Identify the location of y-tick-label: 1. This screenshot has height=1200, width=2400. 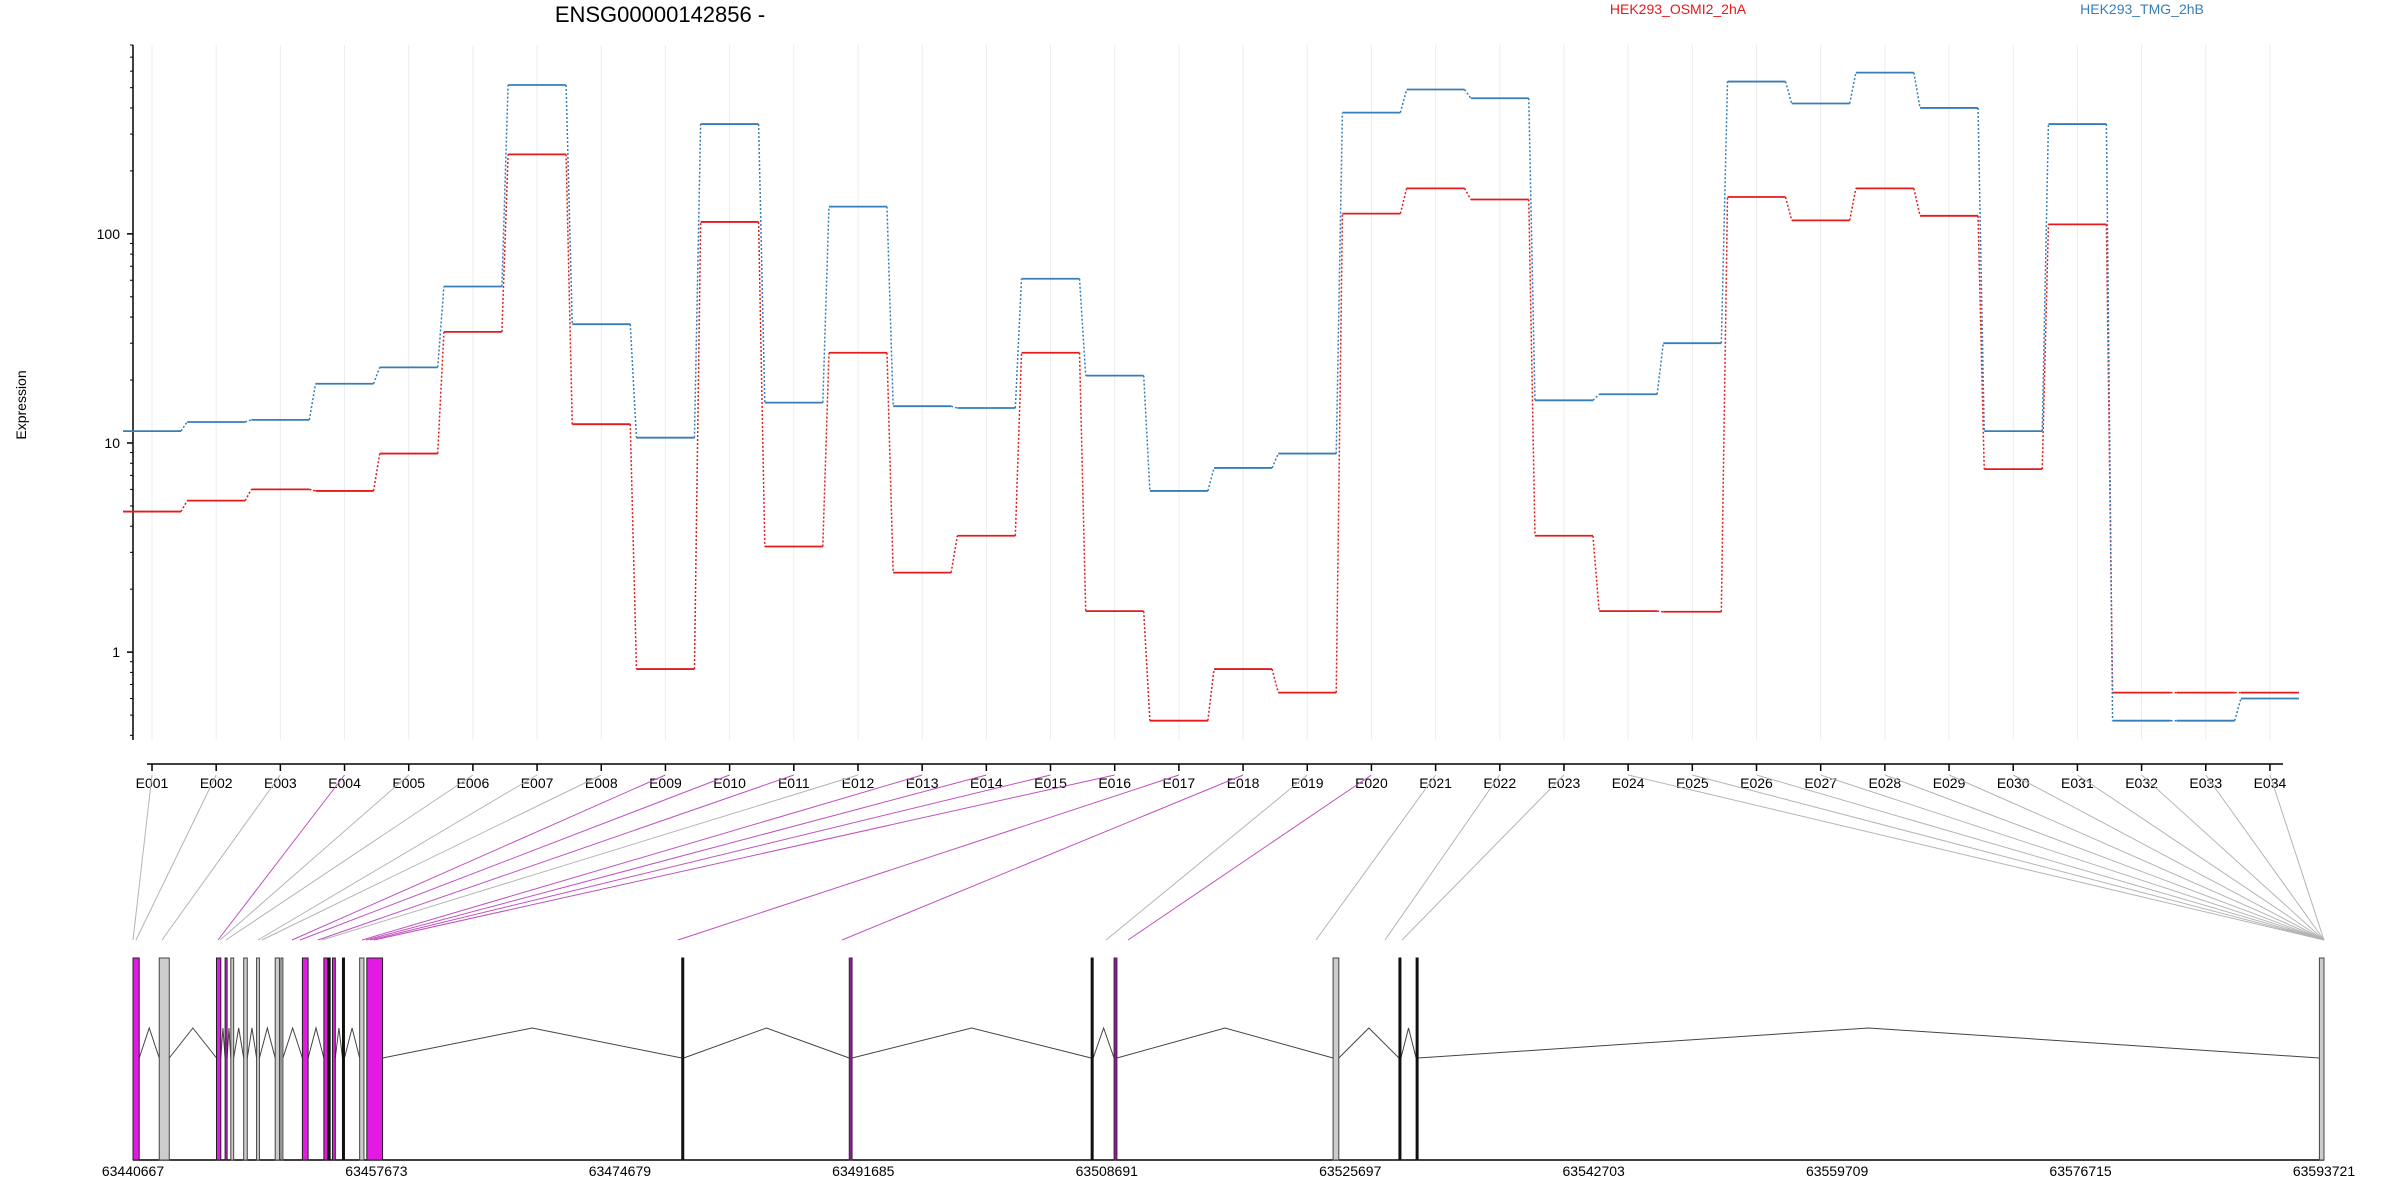
(116, 652).